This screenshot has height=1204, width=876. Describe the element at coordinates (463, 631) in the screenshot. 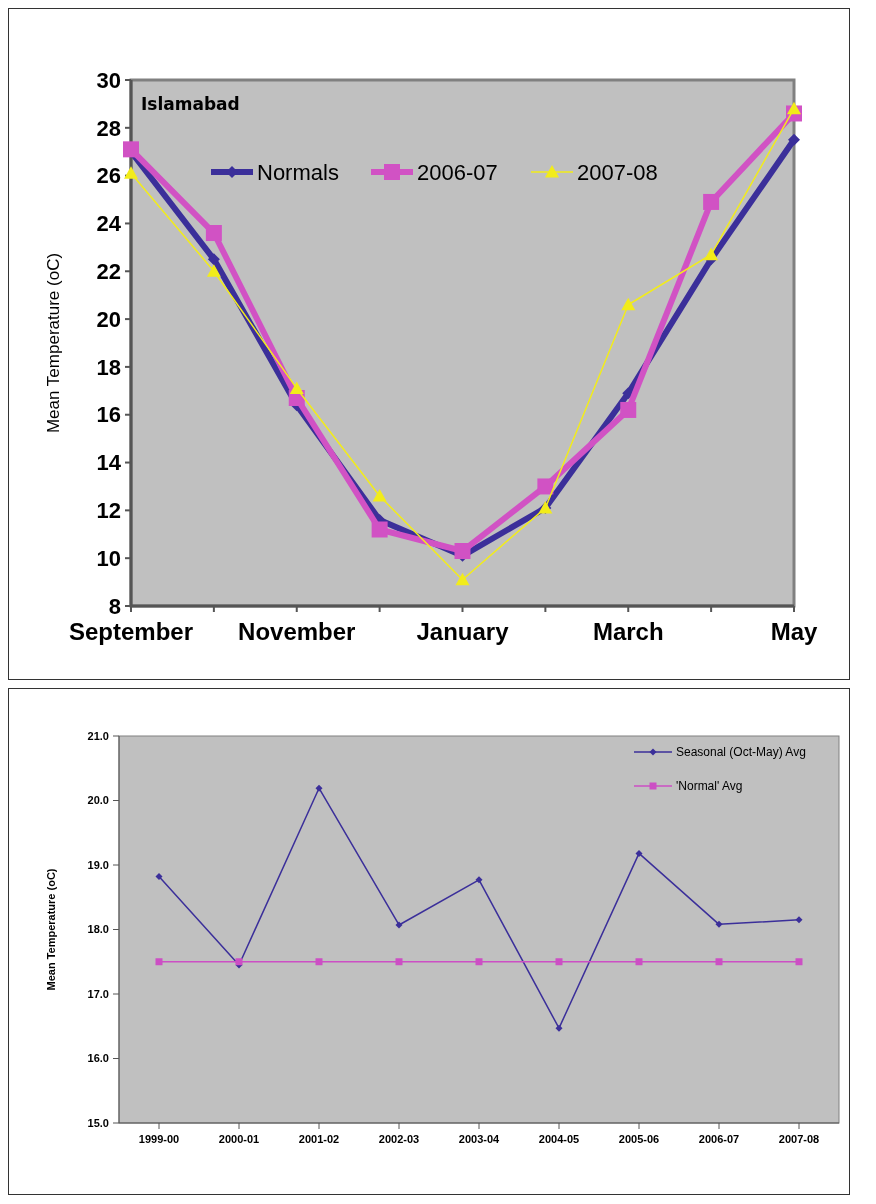

I see `x-tick-label: January` at that location.